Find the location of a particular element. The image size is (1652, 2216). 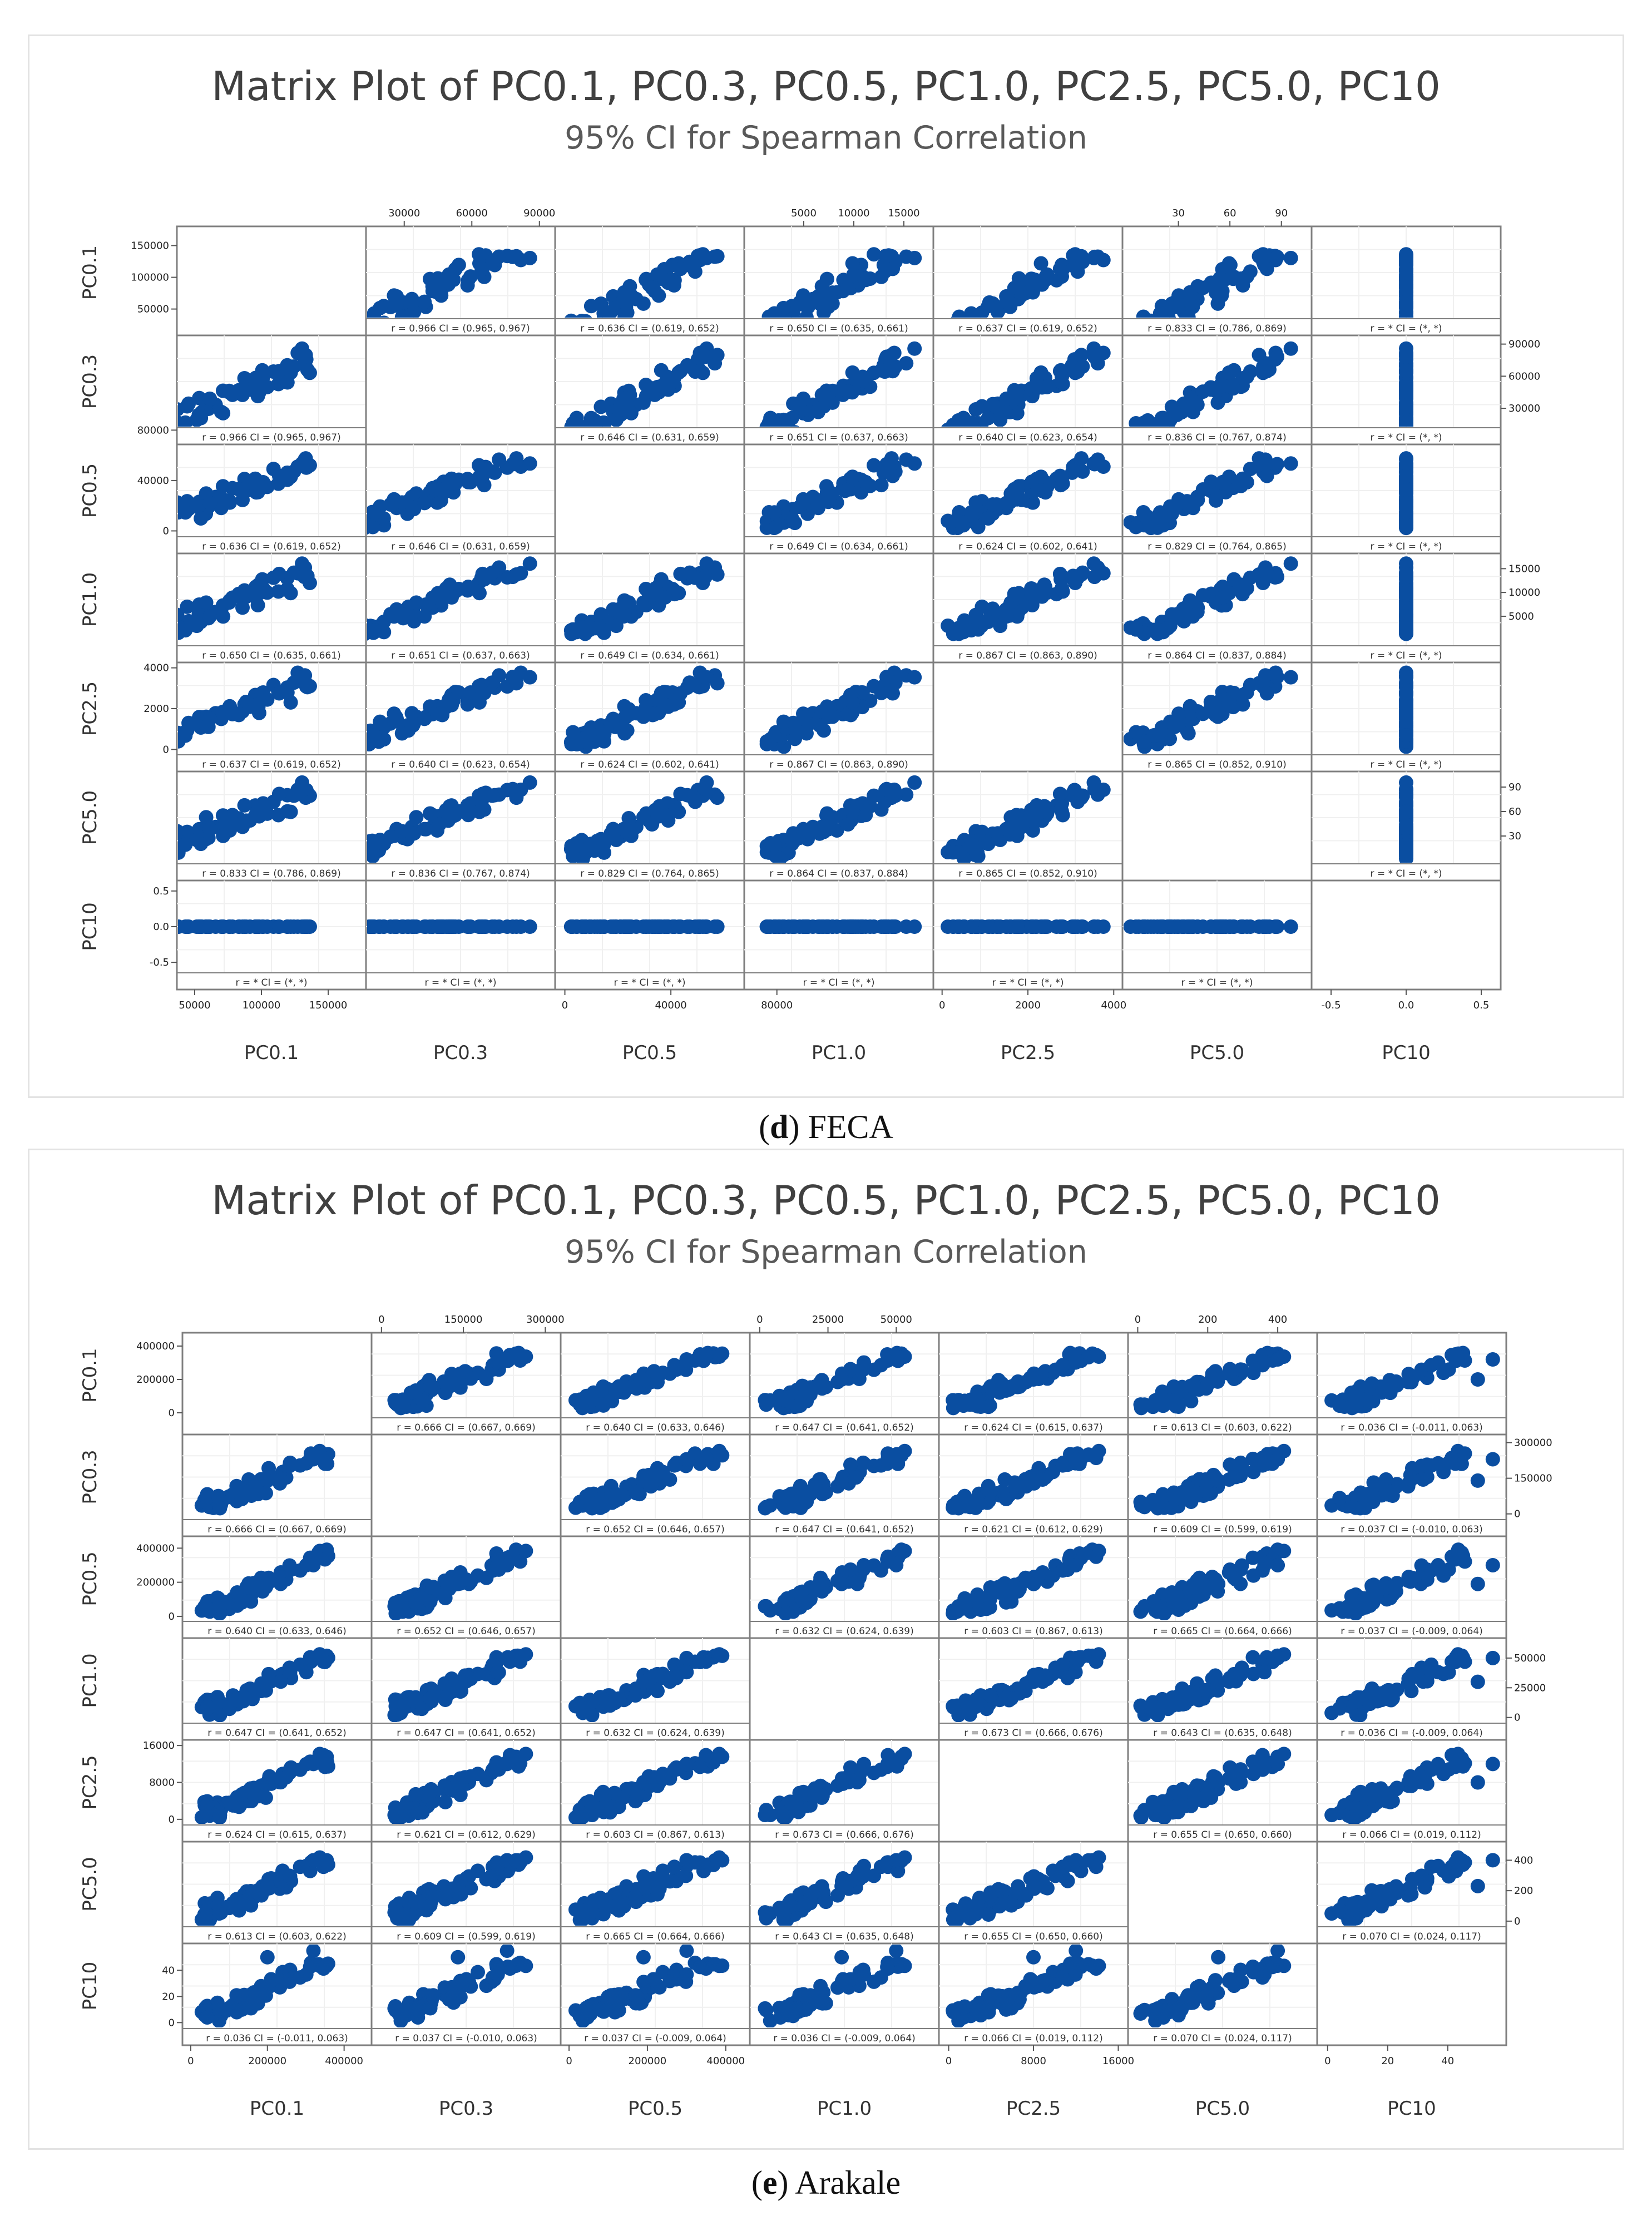

correlation-label: r = 0.864 CI = (0.837, 0.884) is located at coordinates (1217, 655).